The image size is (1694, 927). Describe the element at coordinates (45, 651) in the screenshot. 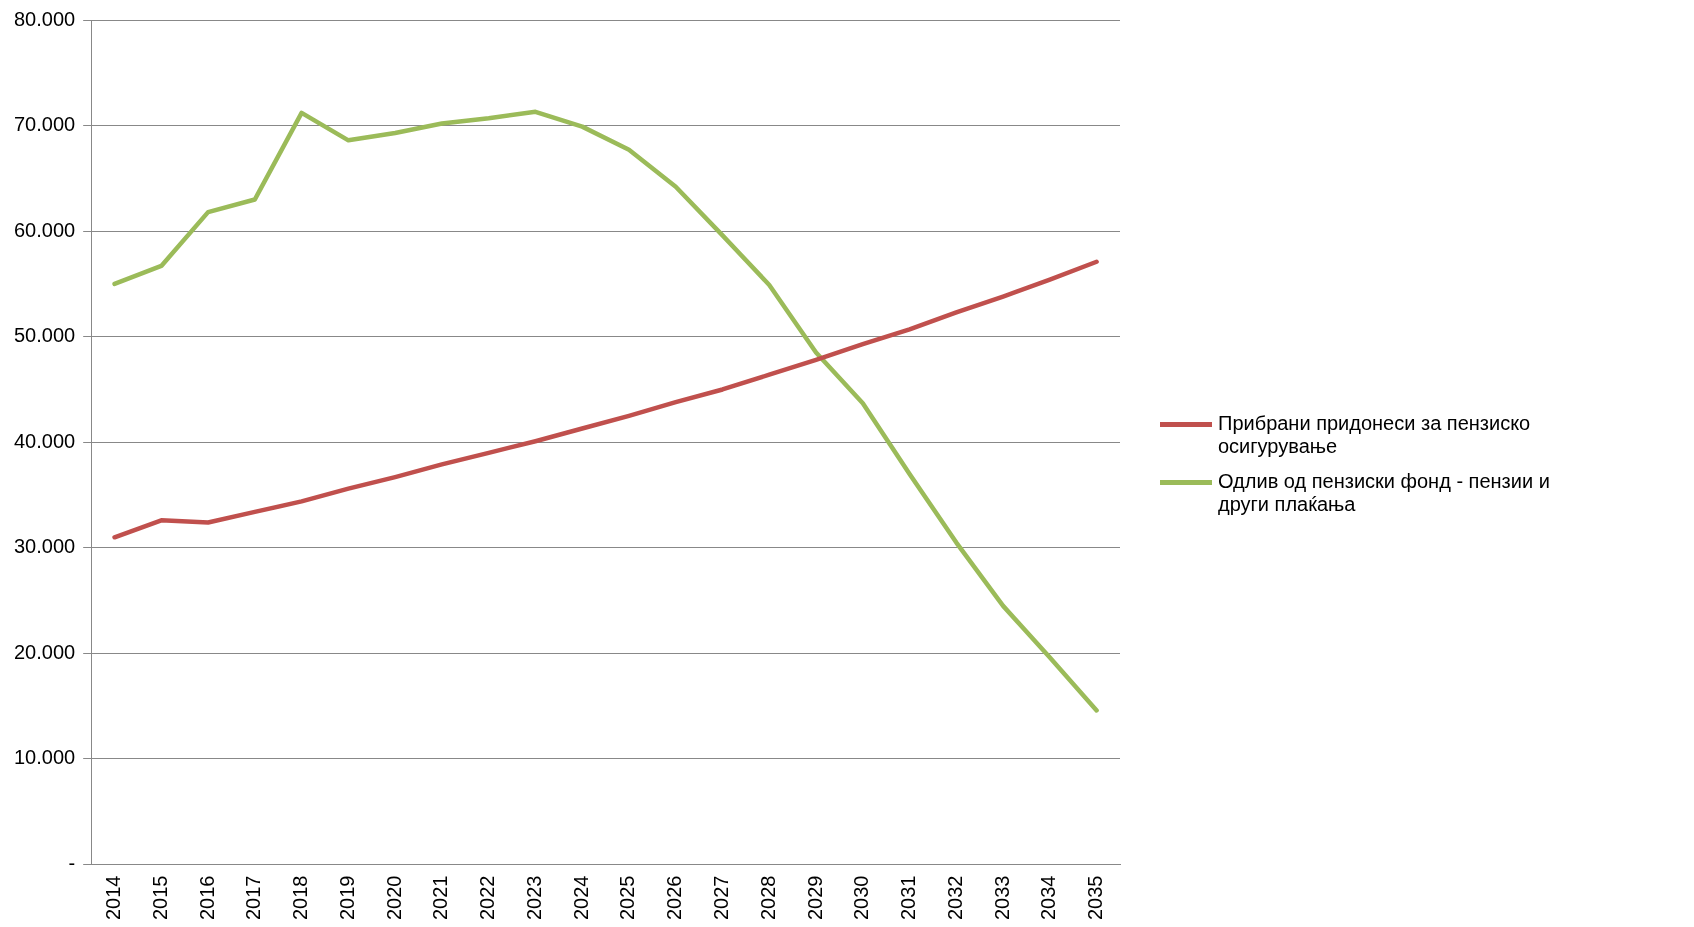

I see `y-tick-label: 20.000` at that location.